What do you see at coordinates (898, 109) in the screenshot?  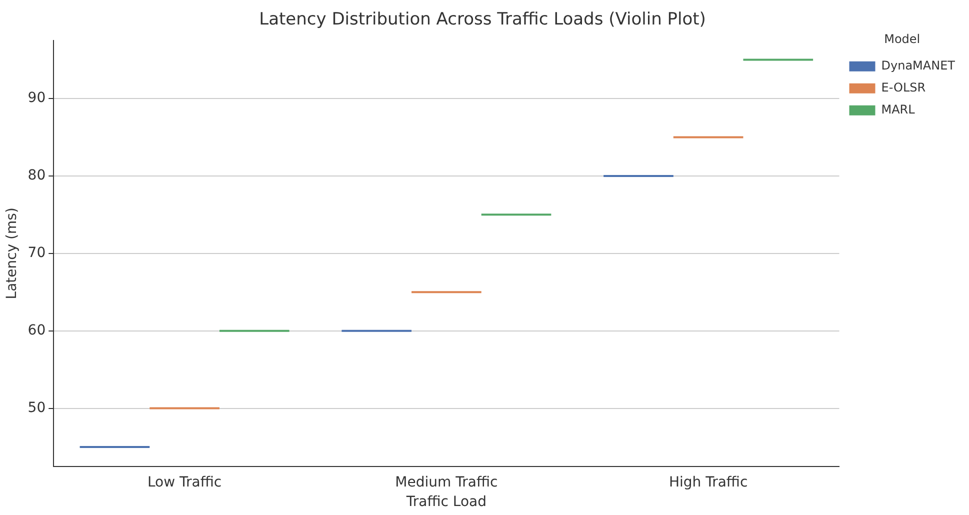 I see `legend-label: MARL` at bounding box center [898, 109].